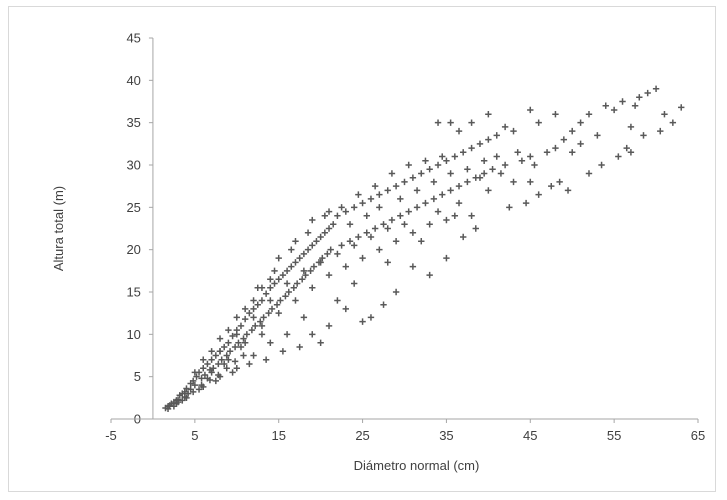  I want to click on y-tick-label: 5, so click(137, 376).